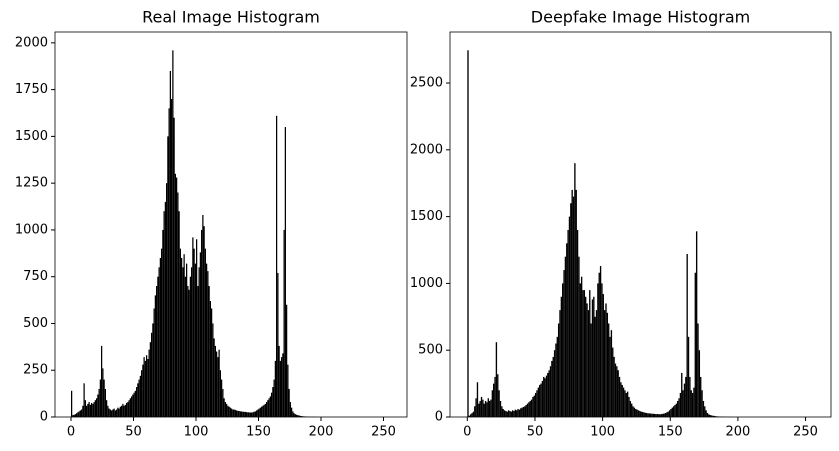 Image resolution: width=839 pixels, height=451 pixels. I want to click on y-tick-label: 2000, so click(31, 42).